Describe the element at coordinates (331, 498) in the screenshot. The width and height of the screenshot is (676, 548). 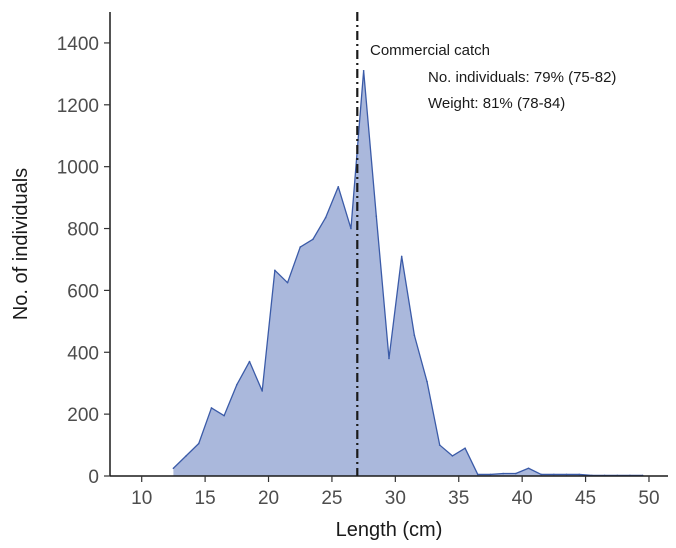
I see `x-tick-label: 25` at that location.